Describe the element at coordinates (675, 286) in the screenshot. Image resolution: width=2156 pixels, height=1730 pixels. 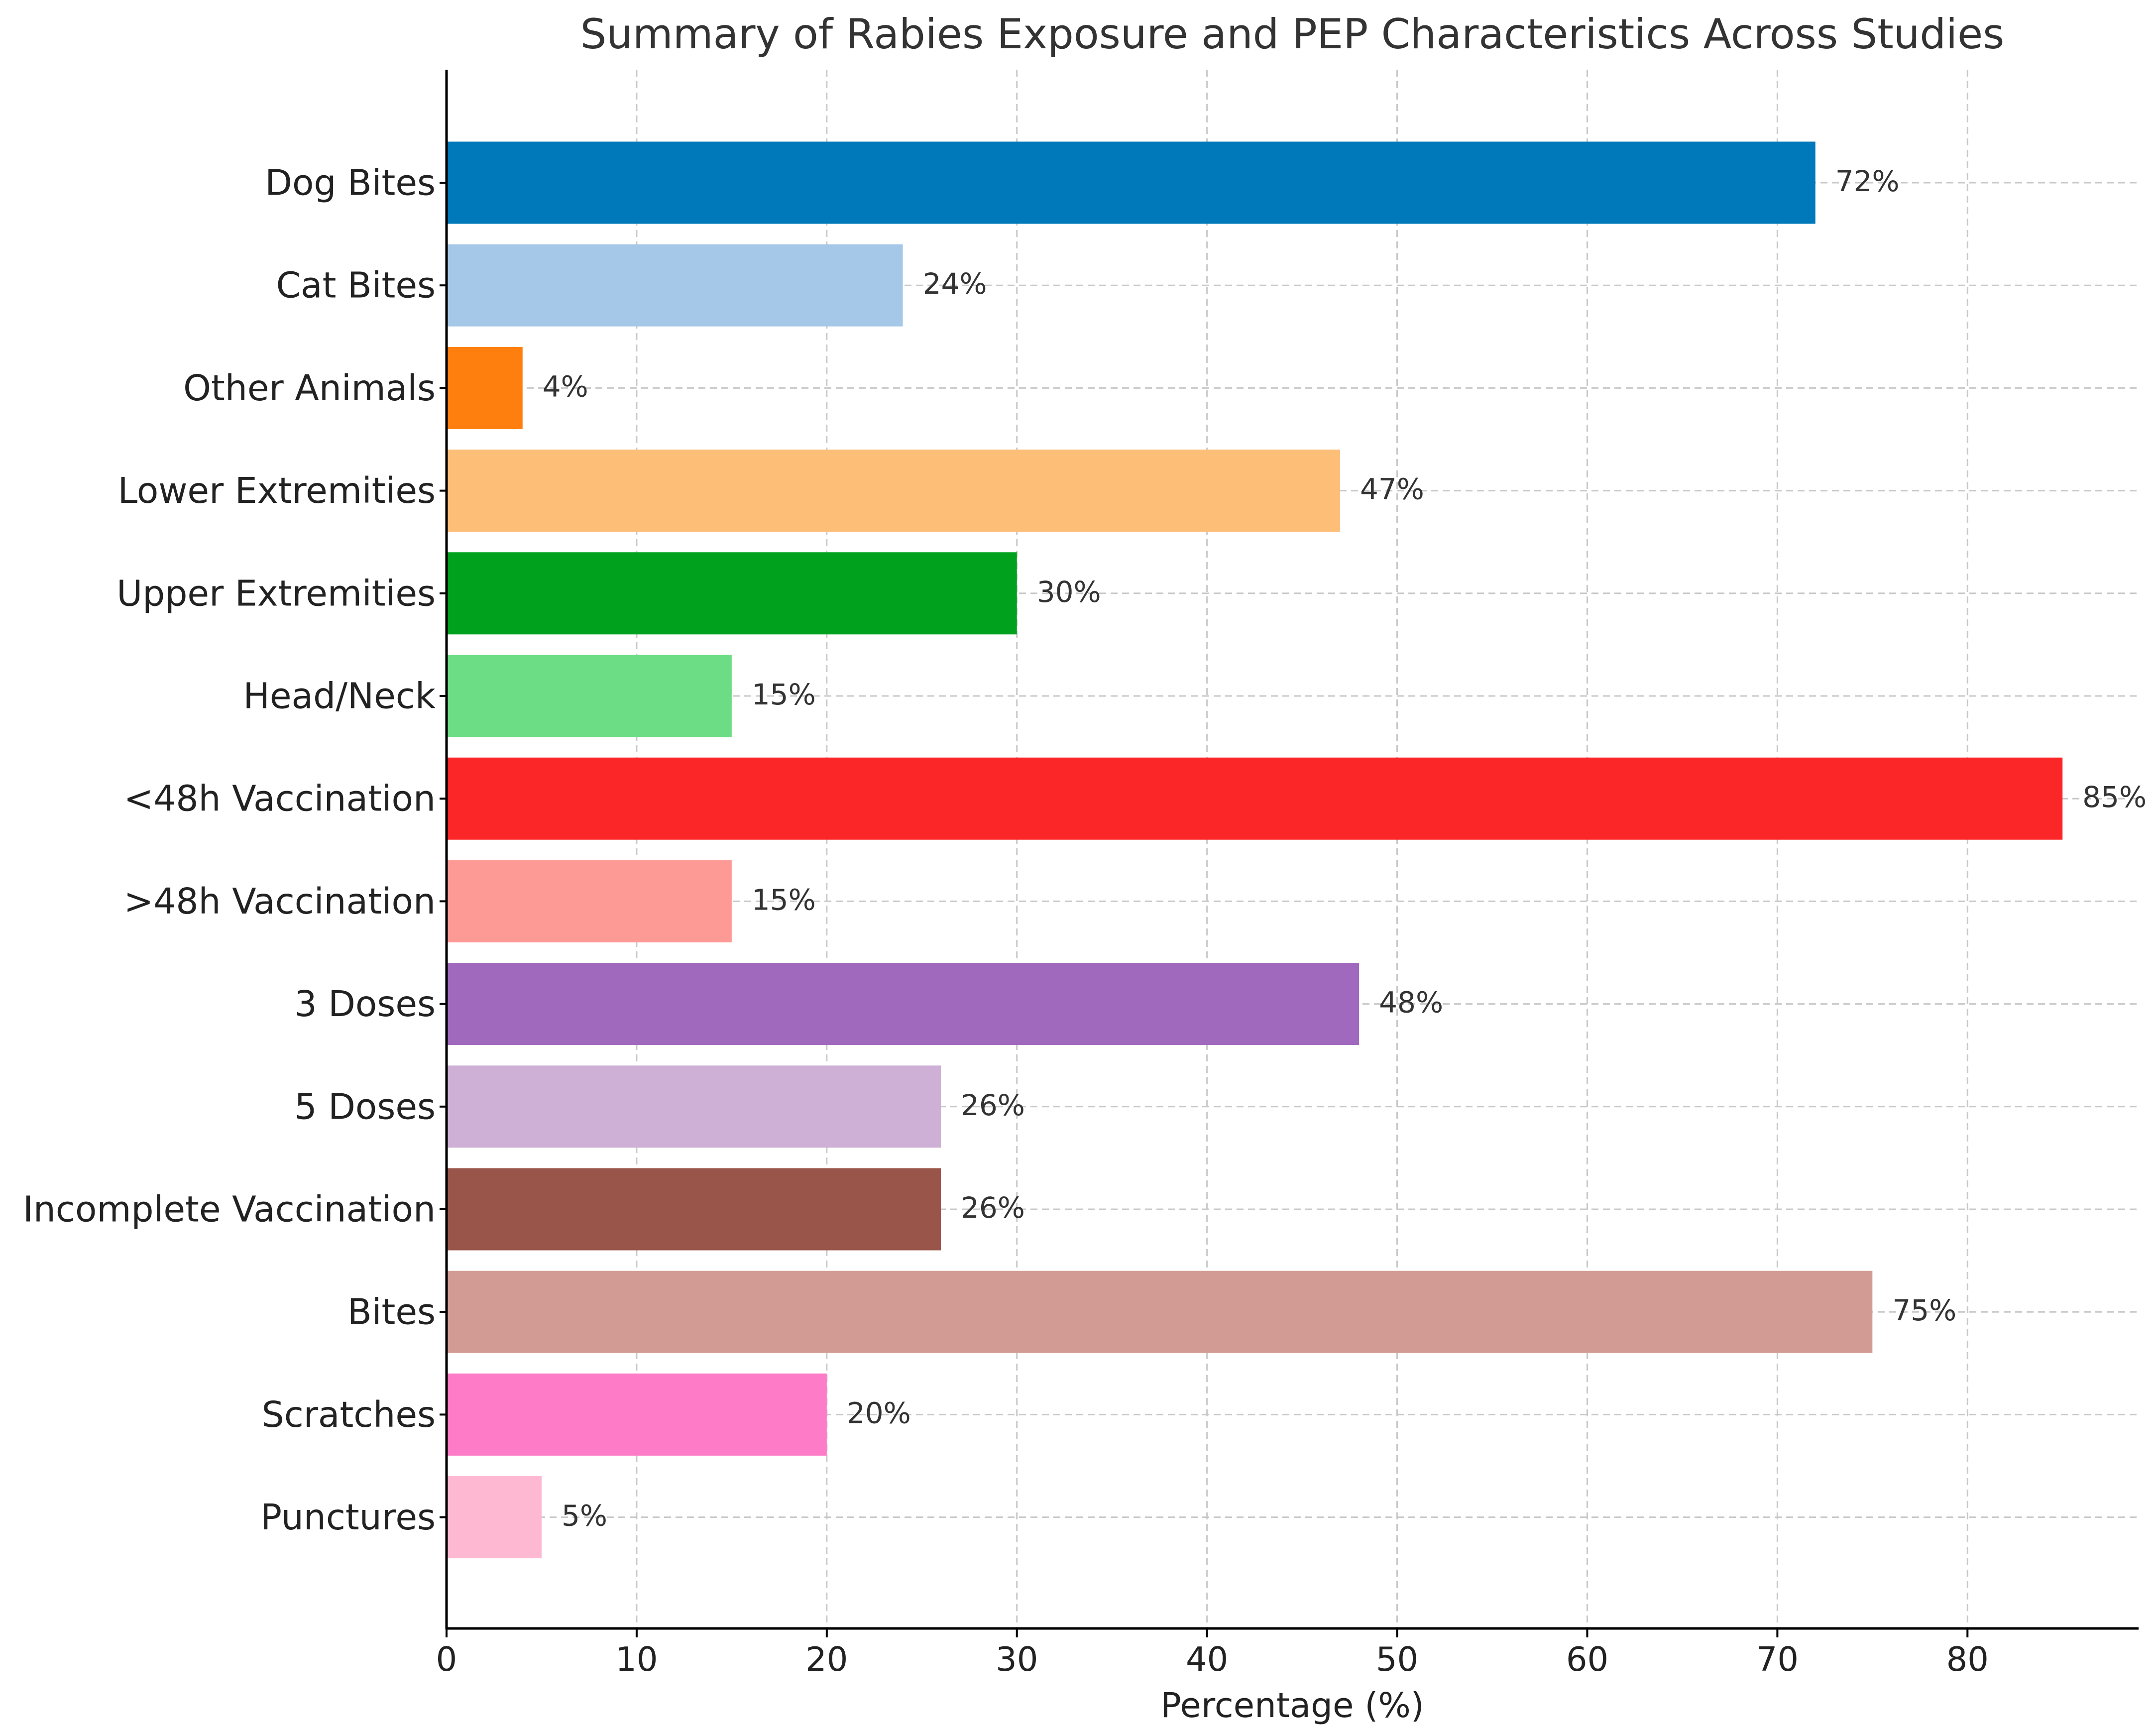
I see `bar-cat-bites` at that location.